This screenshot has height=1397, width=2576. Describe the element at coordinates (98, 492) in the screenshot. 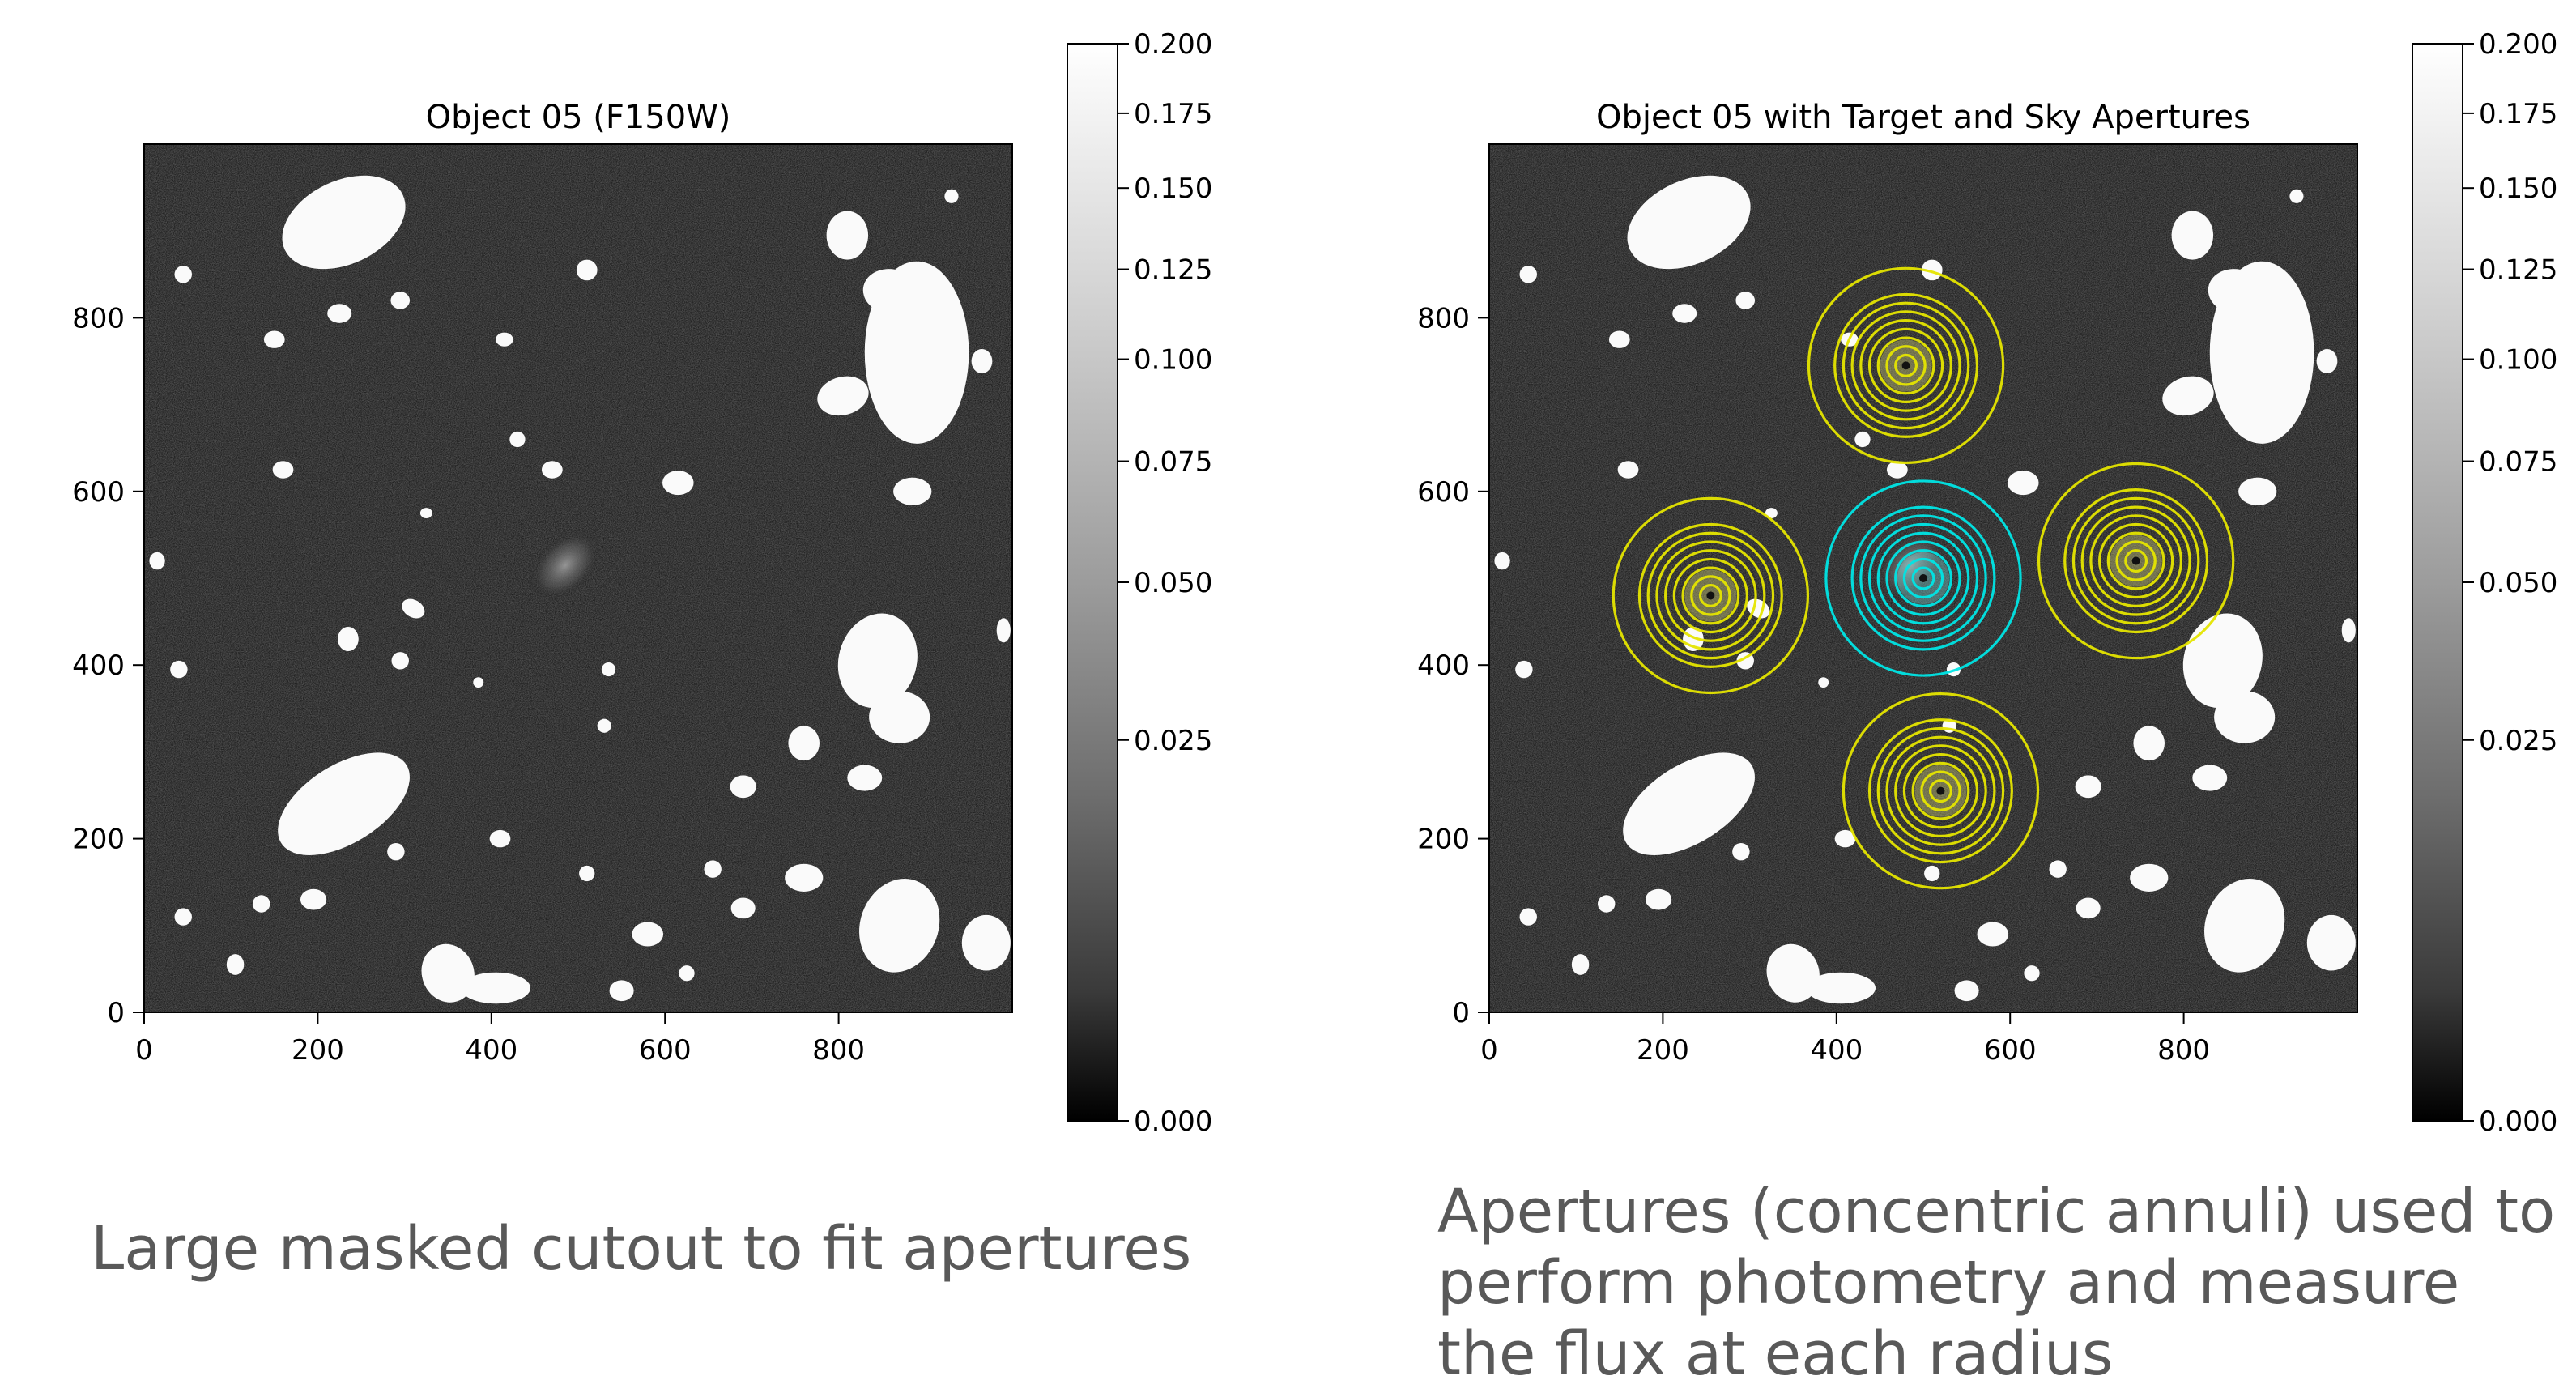

I see `y-tick-label: 600` at that location.